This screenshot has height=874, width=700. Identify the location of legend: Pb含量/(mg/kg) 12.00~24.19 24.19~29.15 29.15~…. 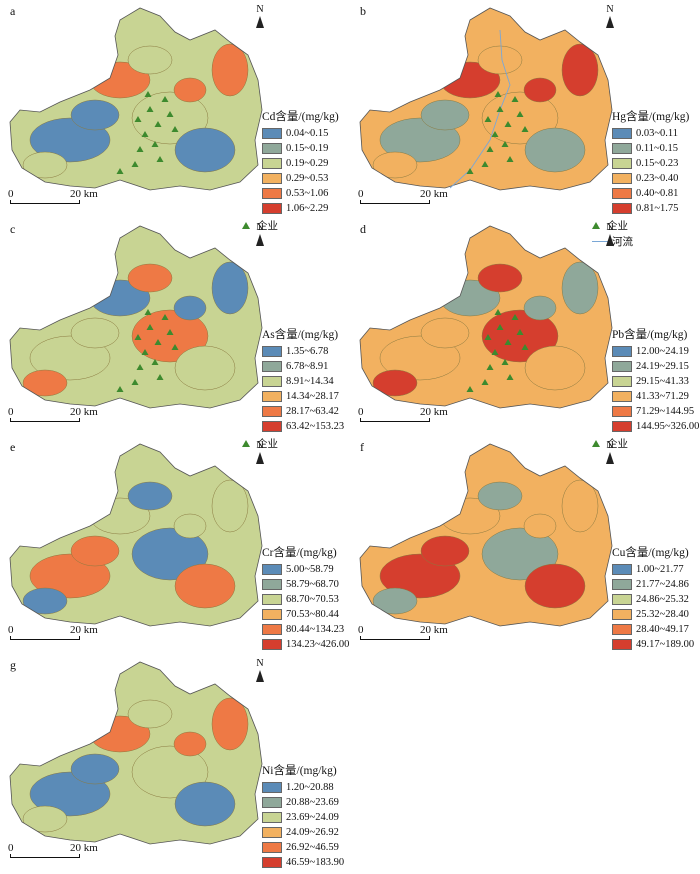
(645, 388).